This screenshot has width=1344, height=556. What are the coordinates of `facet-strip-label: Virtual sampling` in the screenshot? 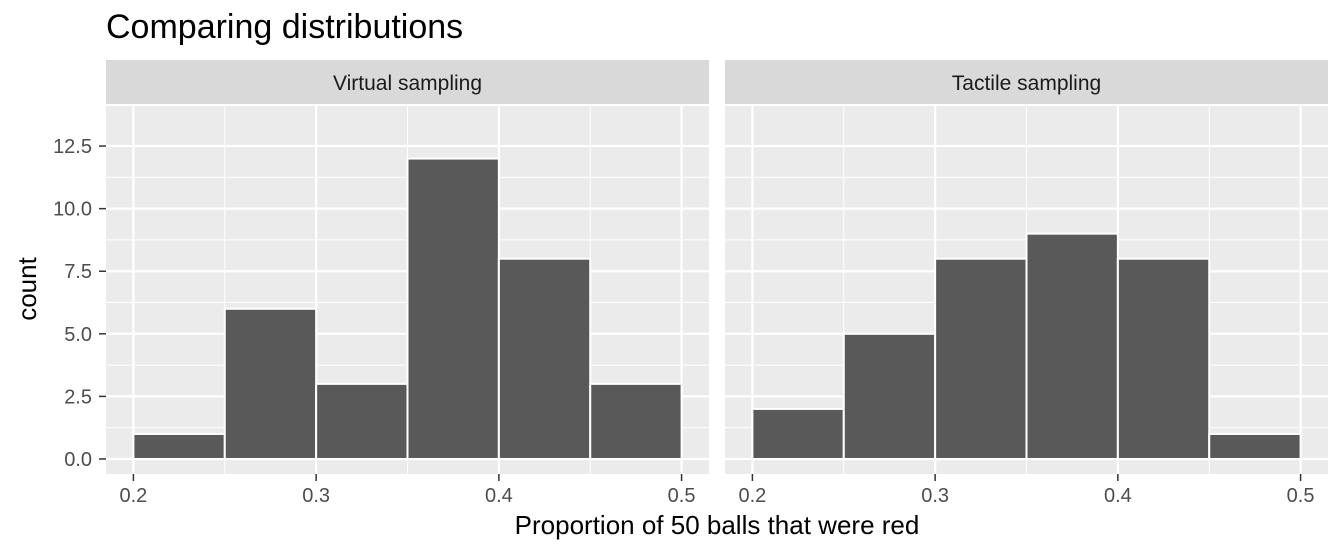 It's located at (407, 83).